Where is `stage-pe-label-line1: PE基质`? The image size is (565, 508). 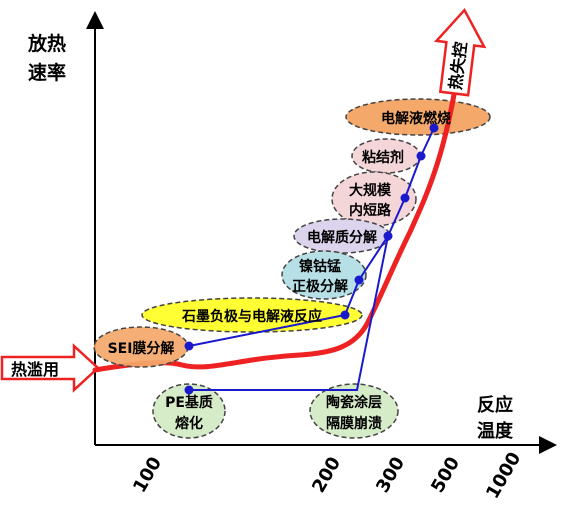 stage-pe-label-line1: PE基质 is located at coordinates (189, 402).